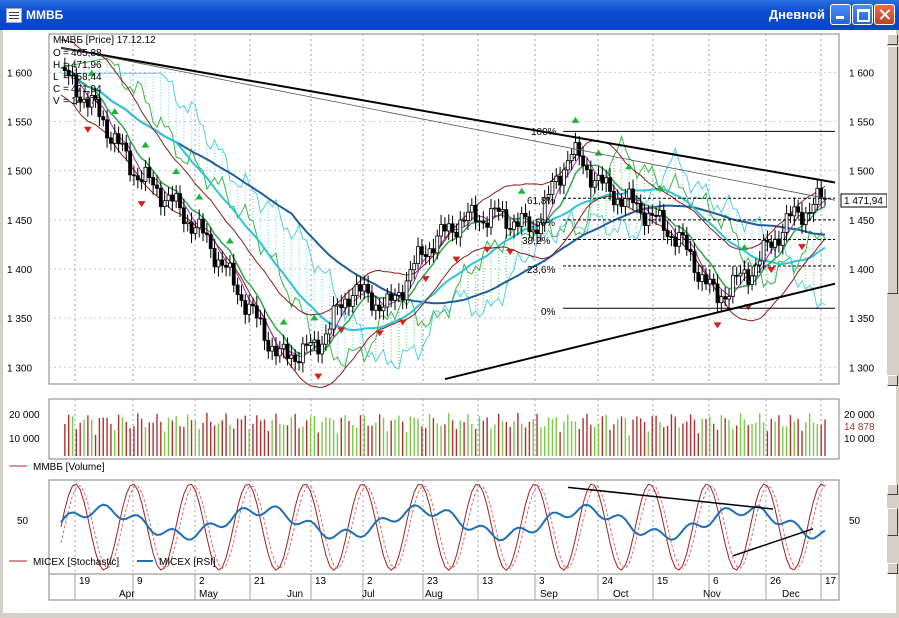 The height and width of the screenshot is (618, 899). I want to click on x-axis-frame, so click(444, 587).